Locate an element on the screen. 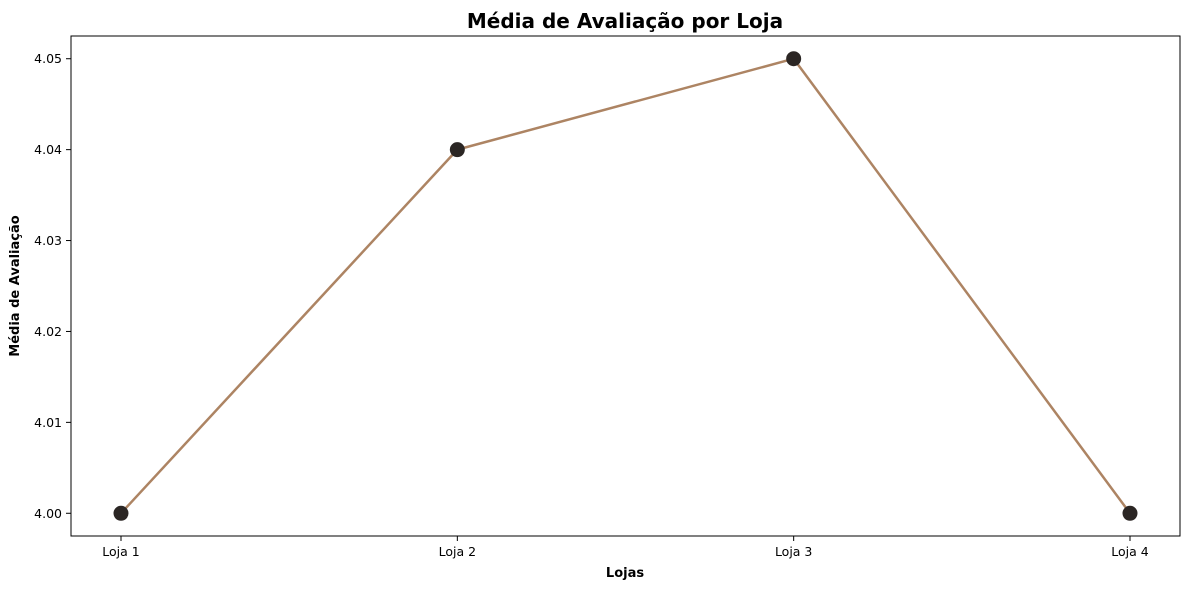  y-tick-label: 4.02 is located at coordinates (48, 331).